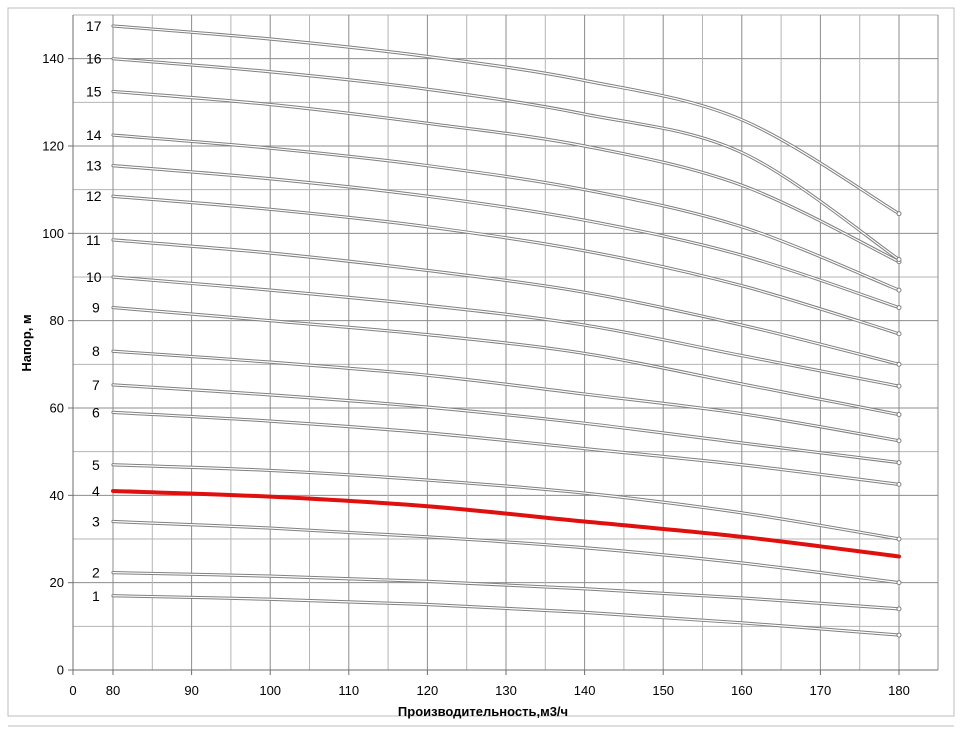 The height and width of the screenshot is (740, 962). What do you see at coordinates (585, 690) in the screenshot?
I see `x-tick-label: 140` at bounding box center [585, 690].